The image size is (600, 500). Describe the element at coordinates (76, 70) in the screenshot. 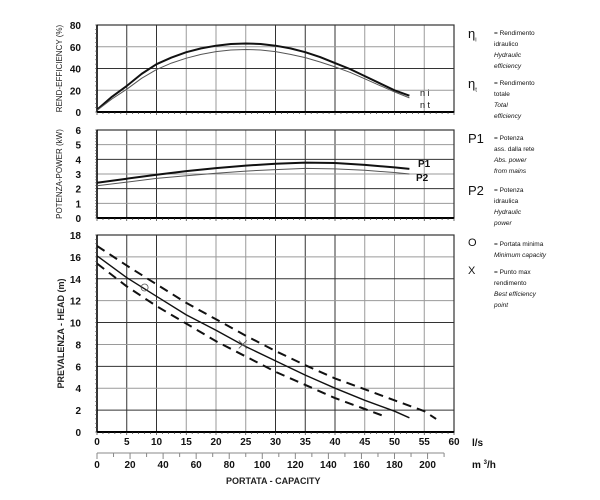

I see `eff-y-tick-label: 40` at that location.